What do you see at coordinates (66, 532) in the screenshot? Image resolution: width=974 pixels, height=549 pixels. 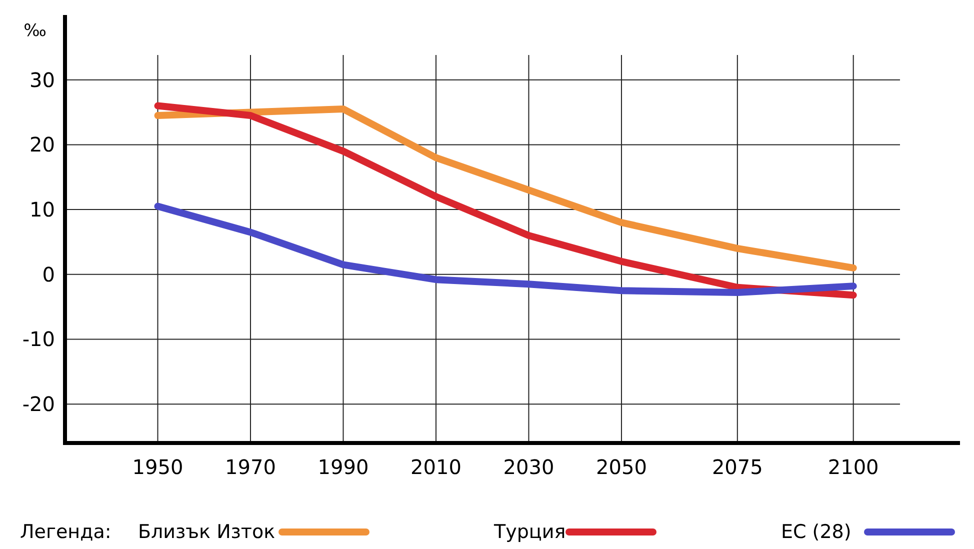 I see `legend-title: Легенда:` at bounding box center [66, 532].